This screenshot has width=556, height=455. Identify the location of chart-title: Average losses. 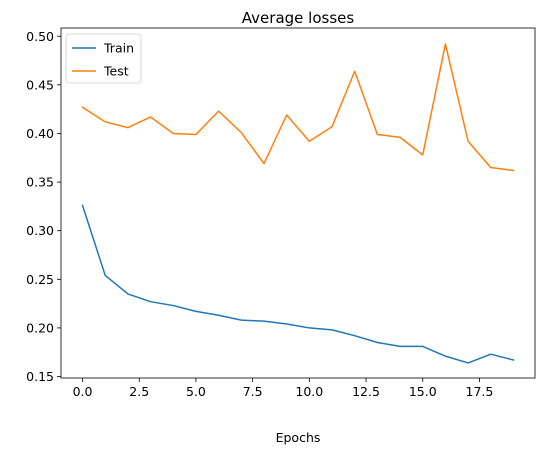
(298, 18).